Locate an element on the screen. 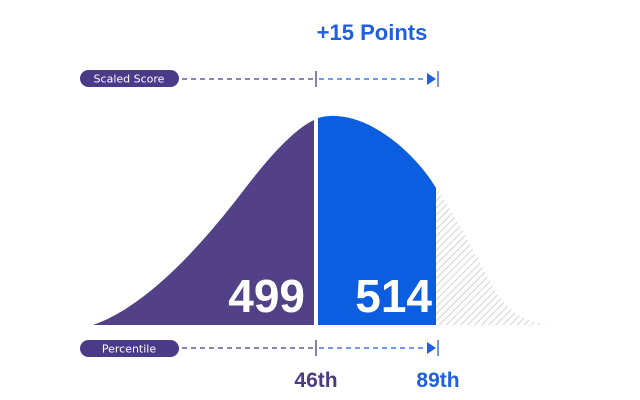 The height and width of the screenshot is (400, 640). scaled-score-label: Scaled Score is located at coordinates (129, 79).